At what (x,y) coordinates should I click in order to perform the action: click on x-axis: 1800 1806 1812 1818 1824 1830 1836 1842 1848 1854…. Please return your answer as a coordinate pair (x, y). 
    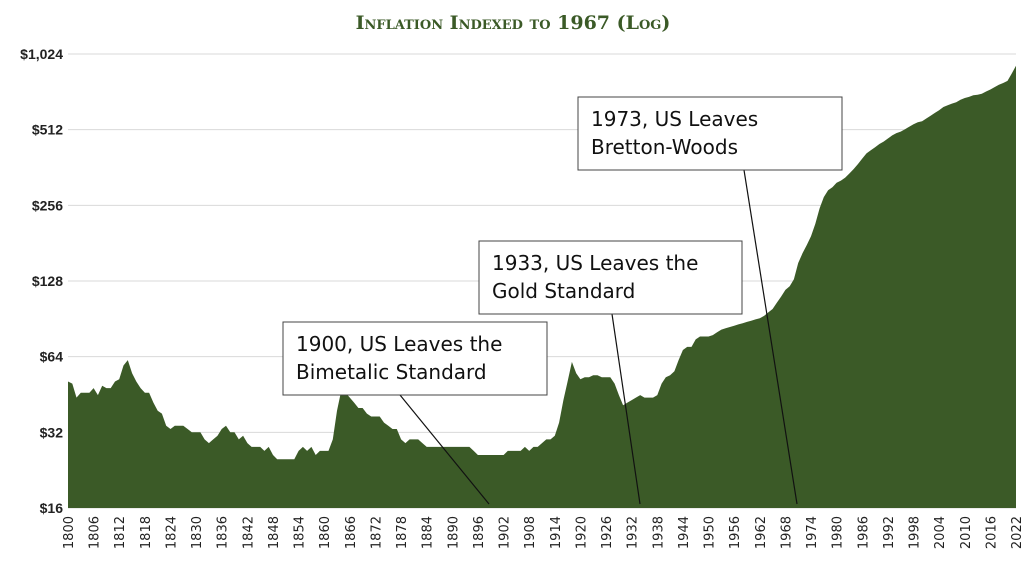
    Looking at the image, I should click on (543, 532).